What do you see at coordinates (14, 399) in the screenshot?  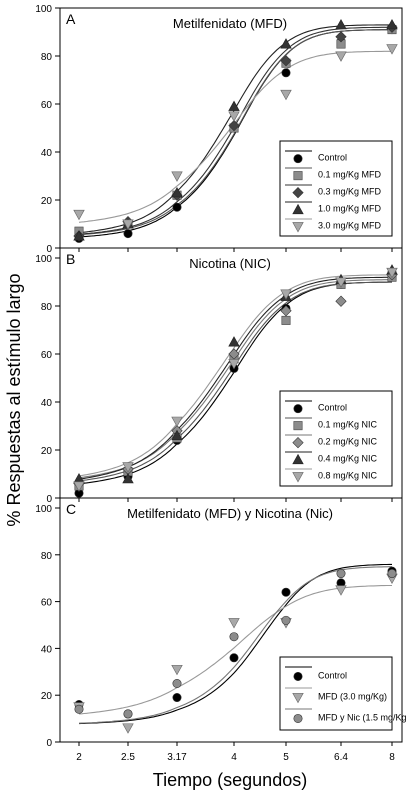 I see `figure-ylabel: % Respuestas al estímulo largo` at bounding box center [14, 399].